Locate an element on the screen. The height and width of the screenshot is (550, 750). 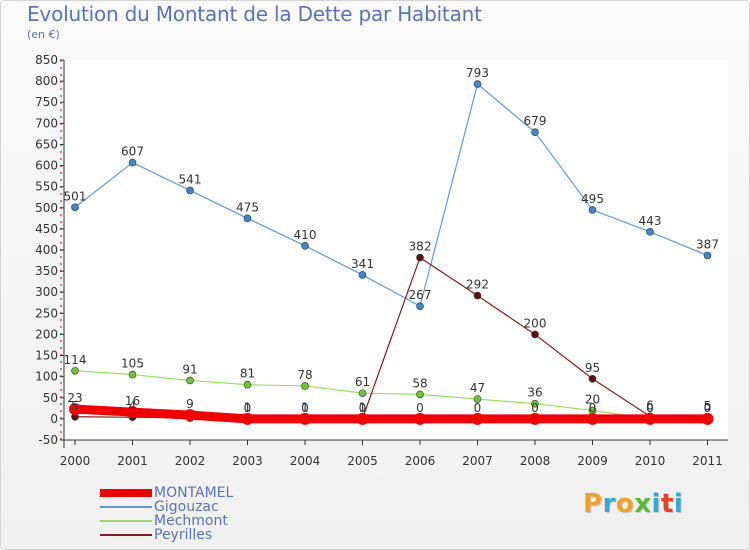
data-label-mechmont: 0 is located at coordinates (650, 408).